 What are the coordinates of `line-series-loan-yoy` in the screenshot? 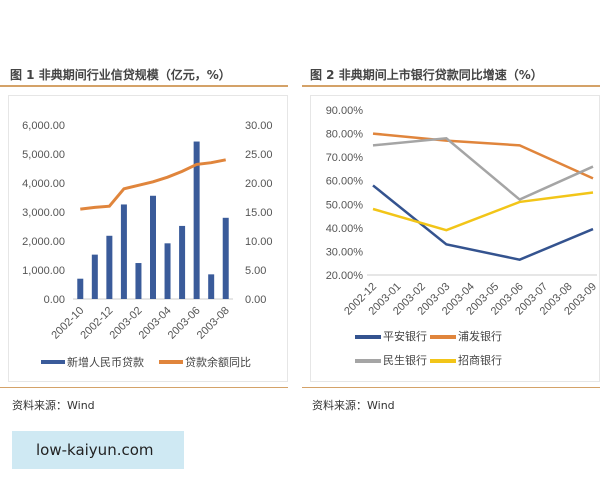 It's located at (153, 184).